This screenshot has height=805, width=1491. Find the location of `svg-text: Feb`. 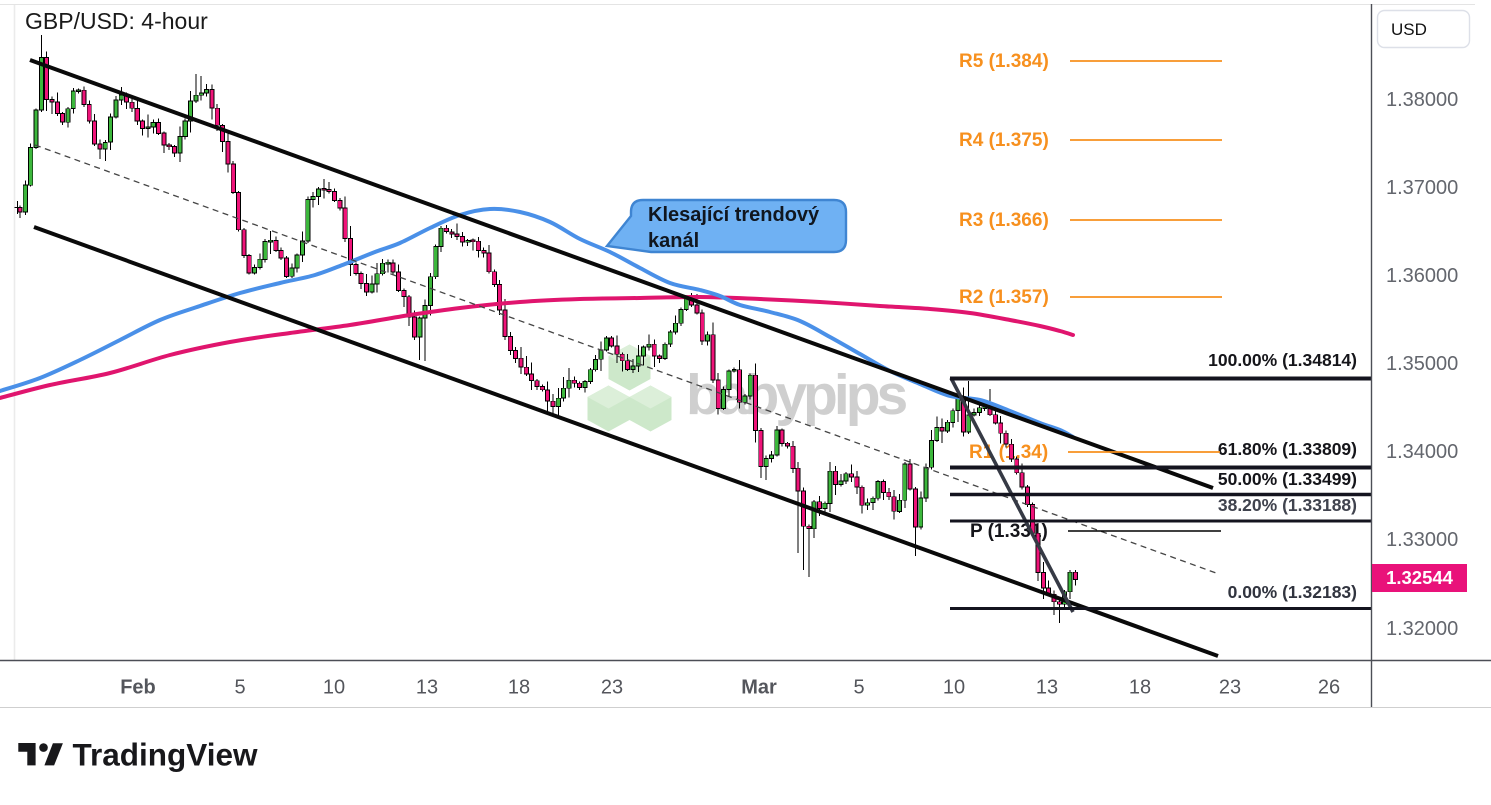

svg-text: Feb is located at coordinates (138, 688).